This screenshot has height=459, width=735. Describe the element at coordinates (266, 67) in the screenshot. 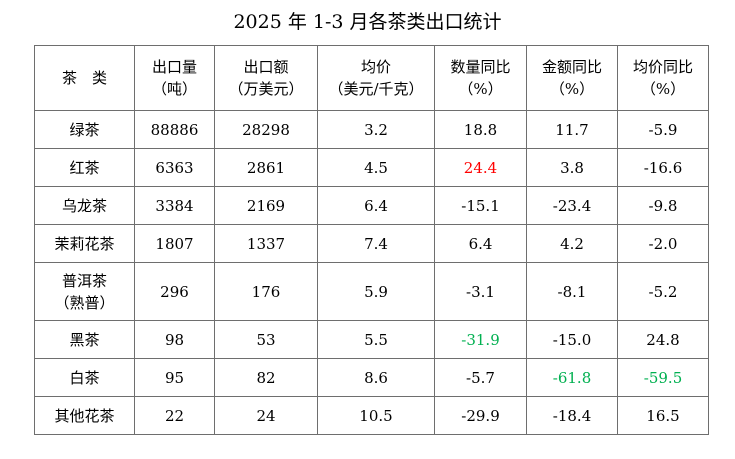

I see `header-label: 出口额` at that location.